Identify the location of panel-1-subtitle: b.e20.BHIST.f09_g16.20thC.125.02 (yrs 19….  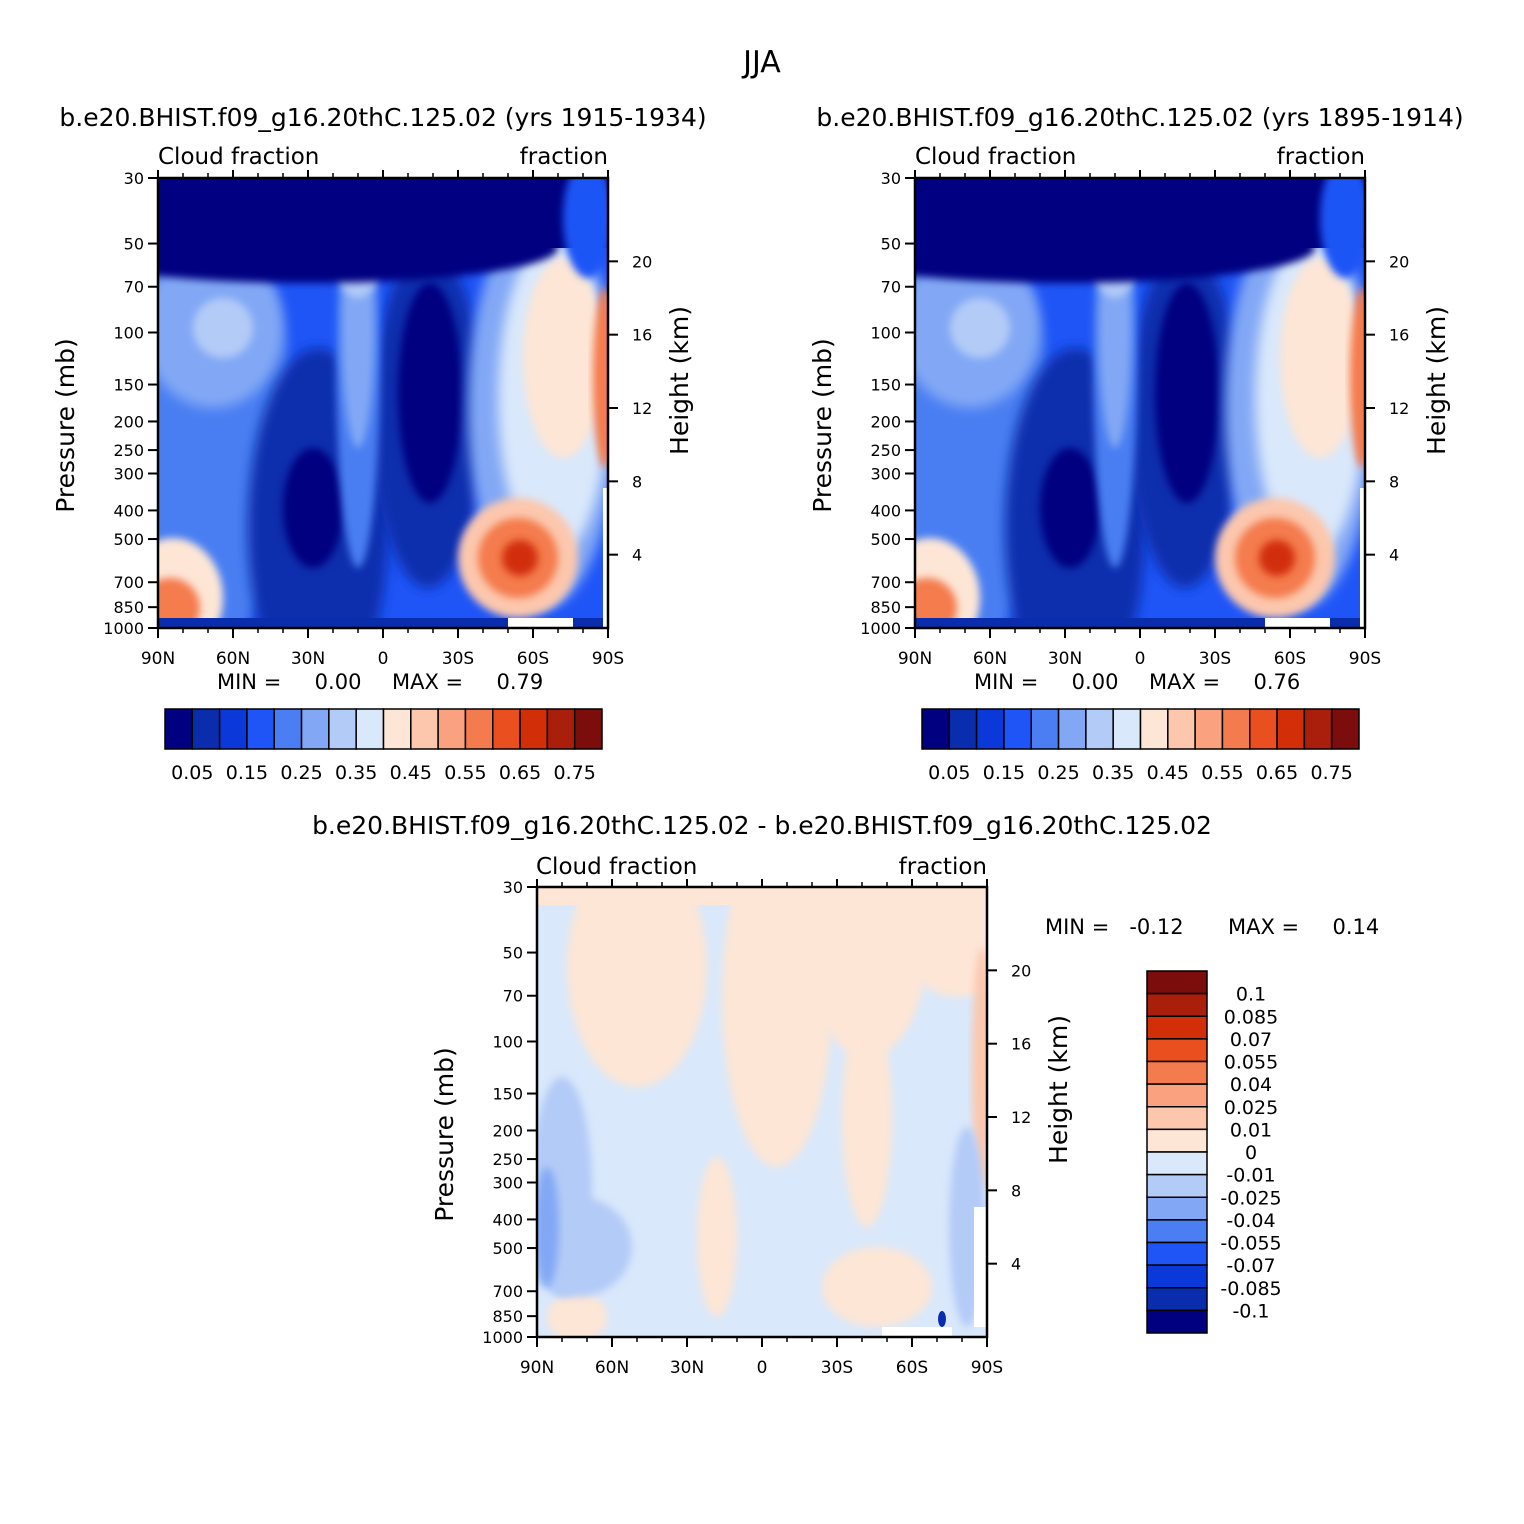
(382, 117).